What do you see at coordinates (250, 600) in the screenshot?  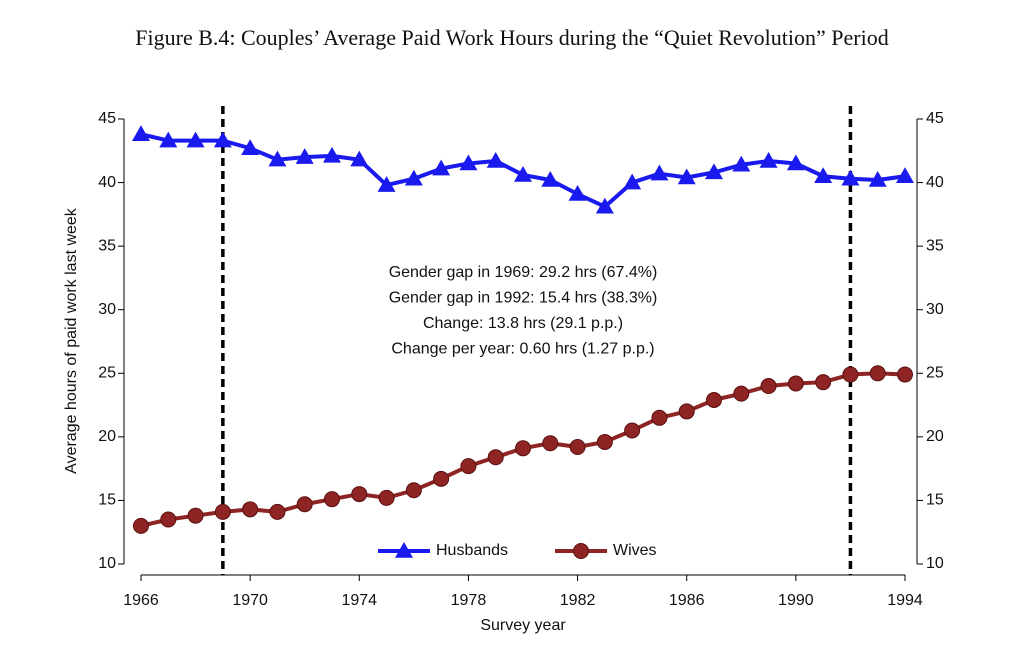 I see `x-tick-label: 1970` at bounding box center [250, 600].